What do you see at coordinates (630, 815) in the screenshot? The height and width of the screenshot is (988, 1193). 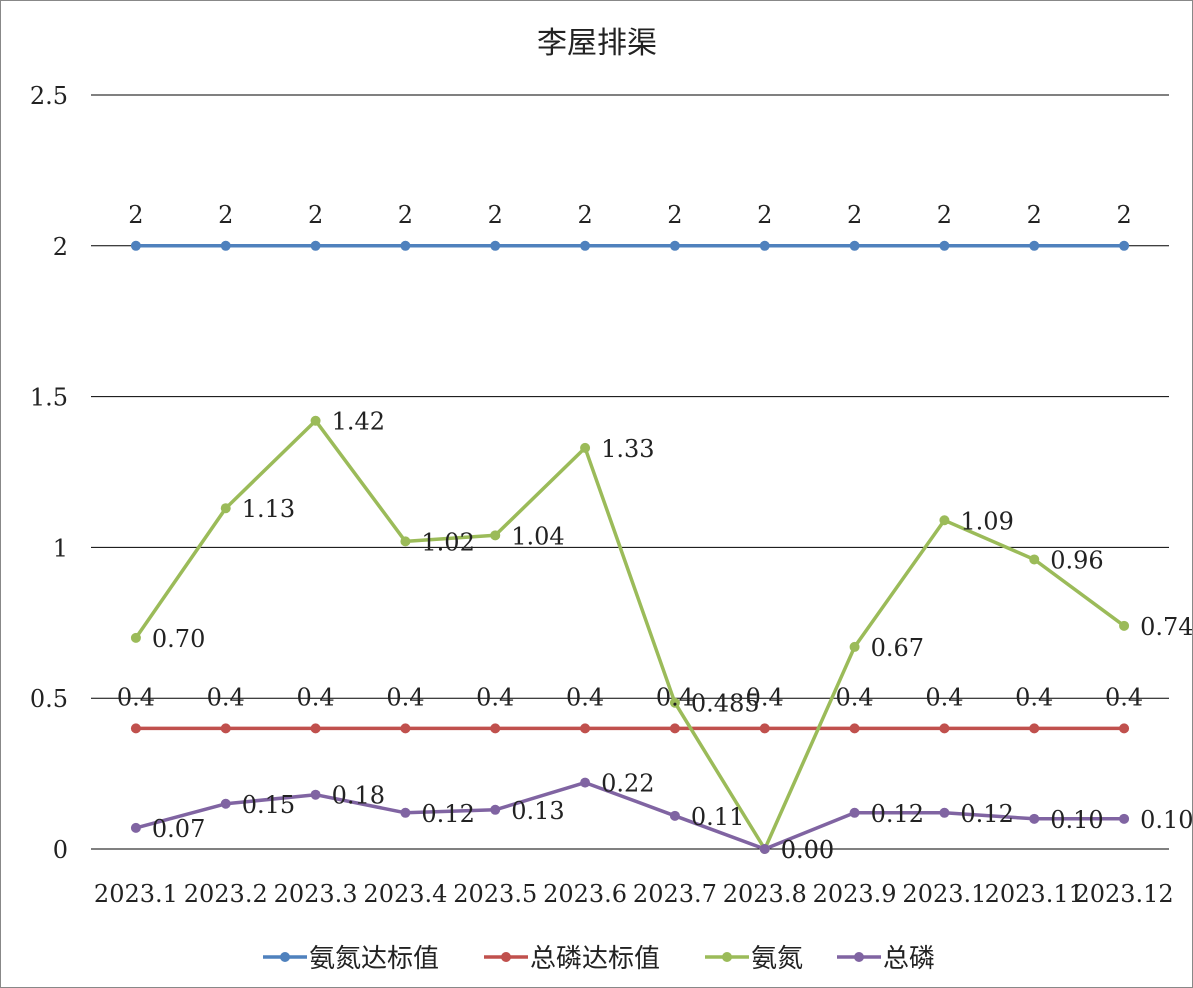 I see `series-line` at bounding box center [630, 815].